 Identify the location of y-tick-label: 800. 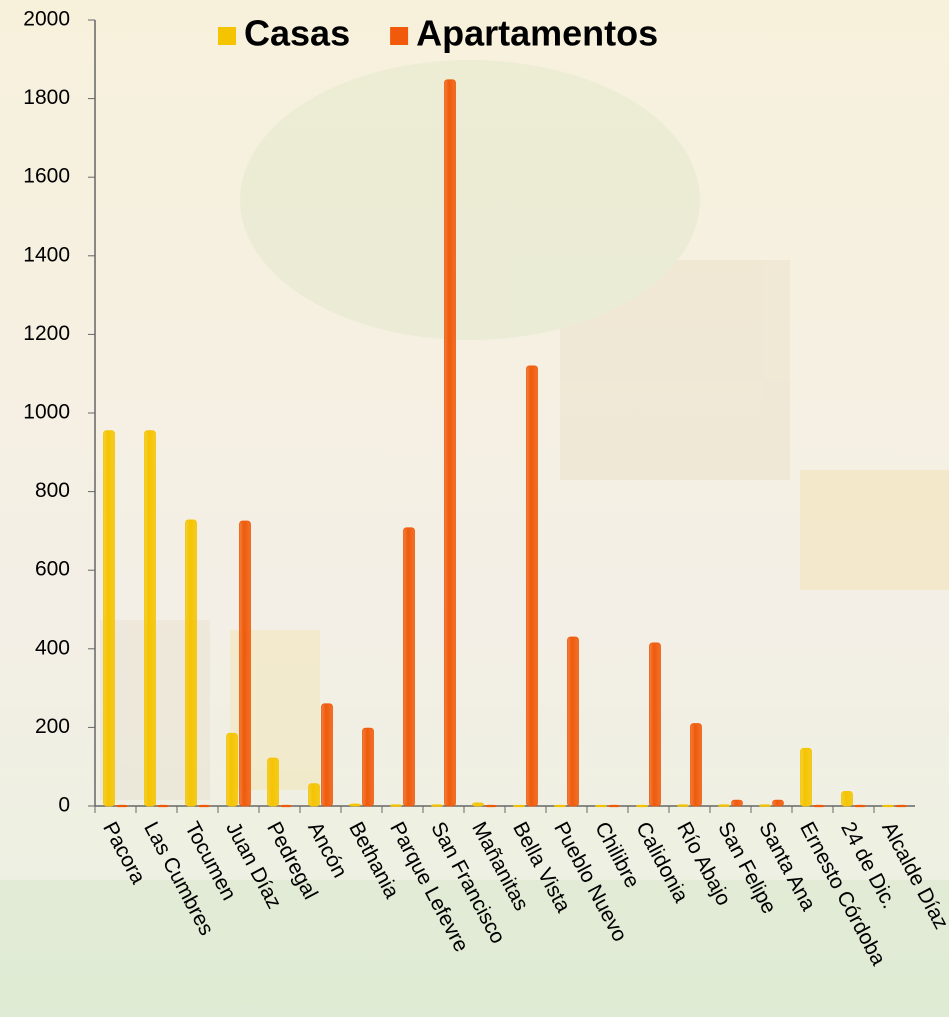
(52, 490).